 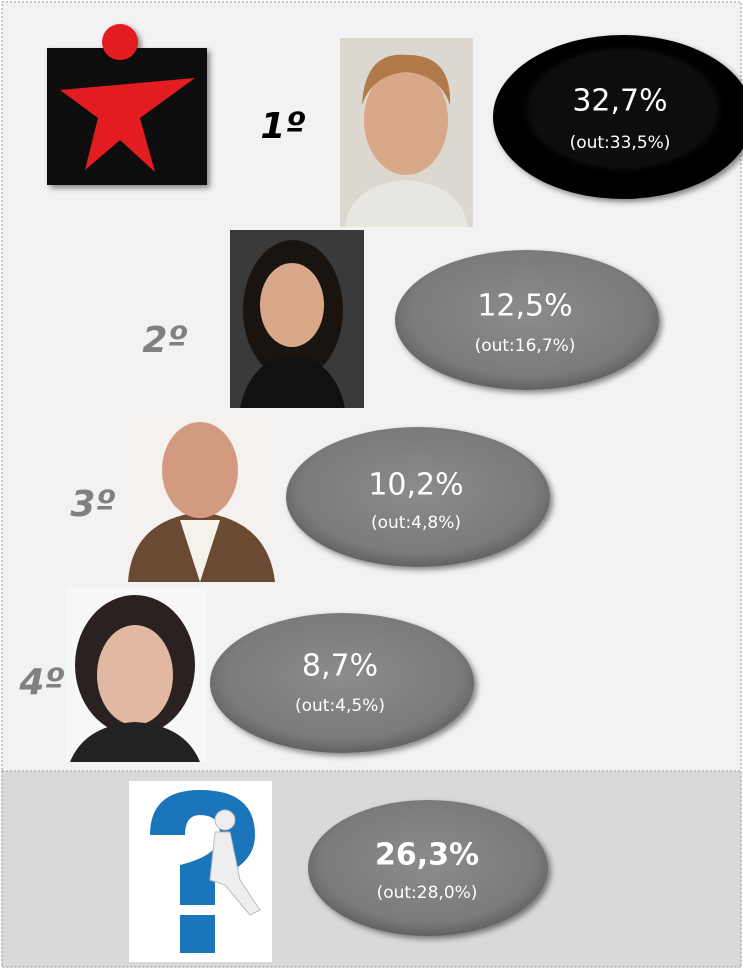 What do you see at coordinates (415, 485) in the screenshot?
I see `share: 10,2%` at bounding box center [415, 485].